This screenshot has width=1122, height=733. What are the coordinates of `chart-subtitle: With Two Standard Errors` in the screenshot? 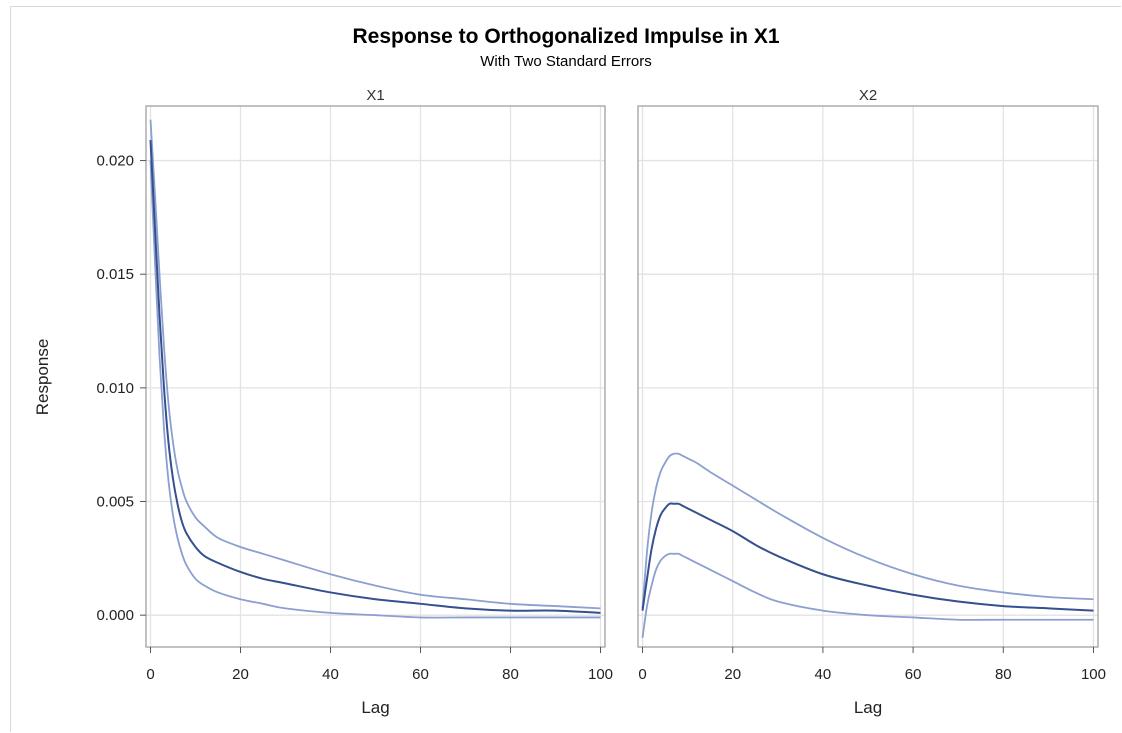 It's located at (565, 61).